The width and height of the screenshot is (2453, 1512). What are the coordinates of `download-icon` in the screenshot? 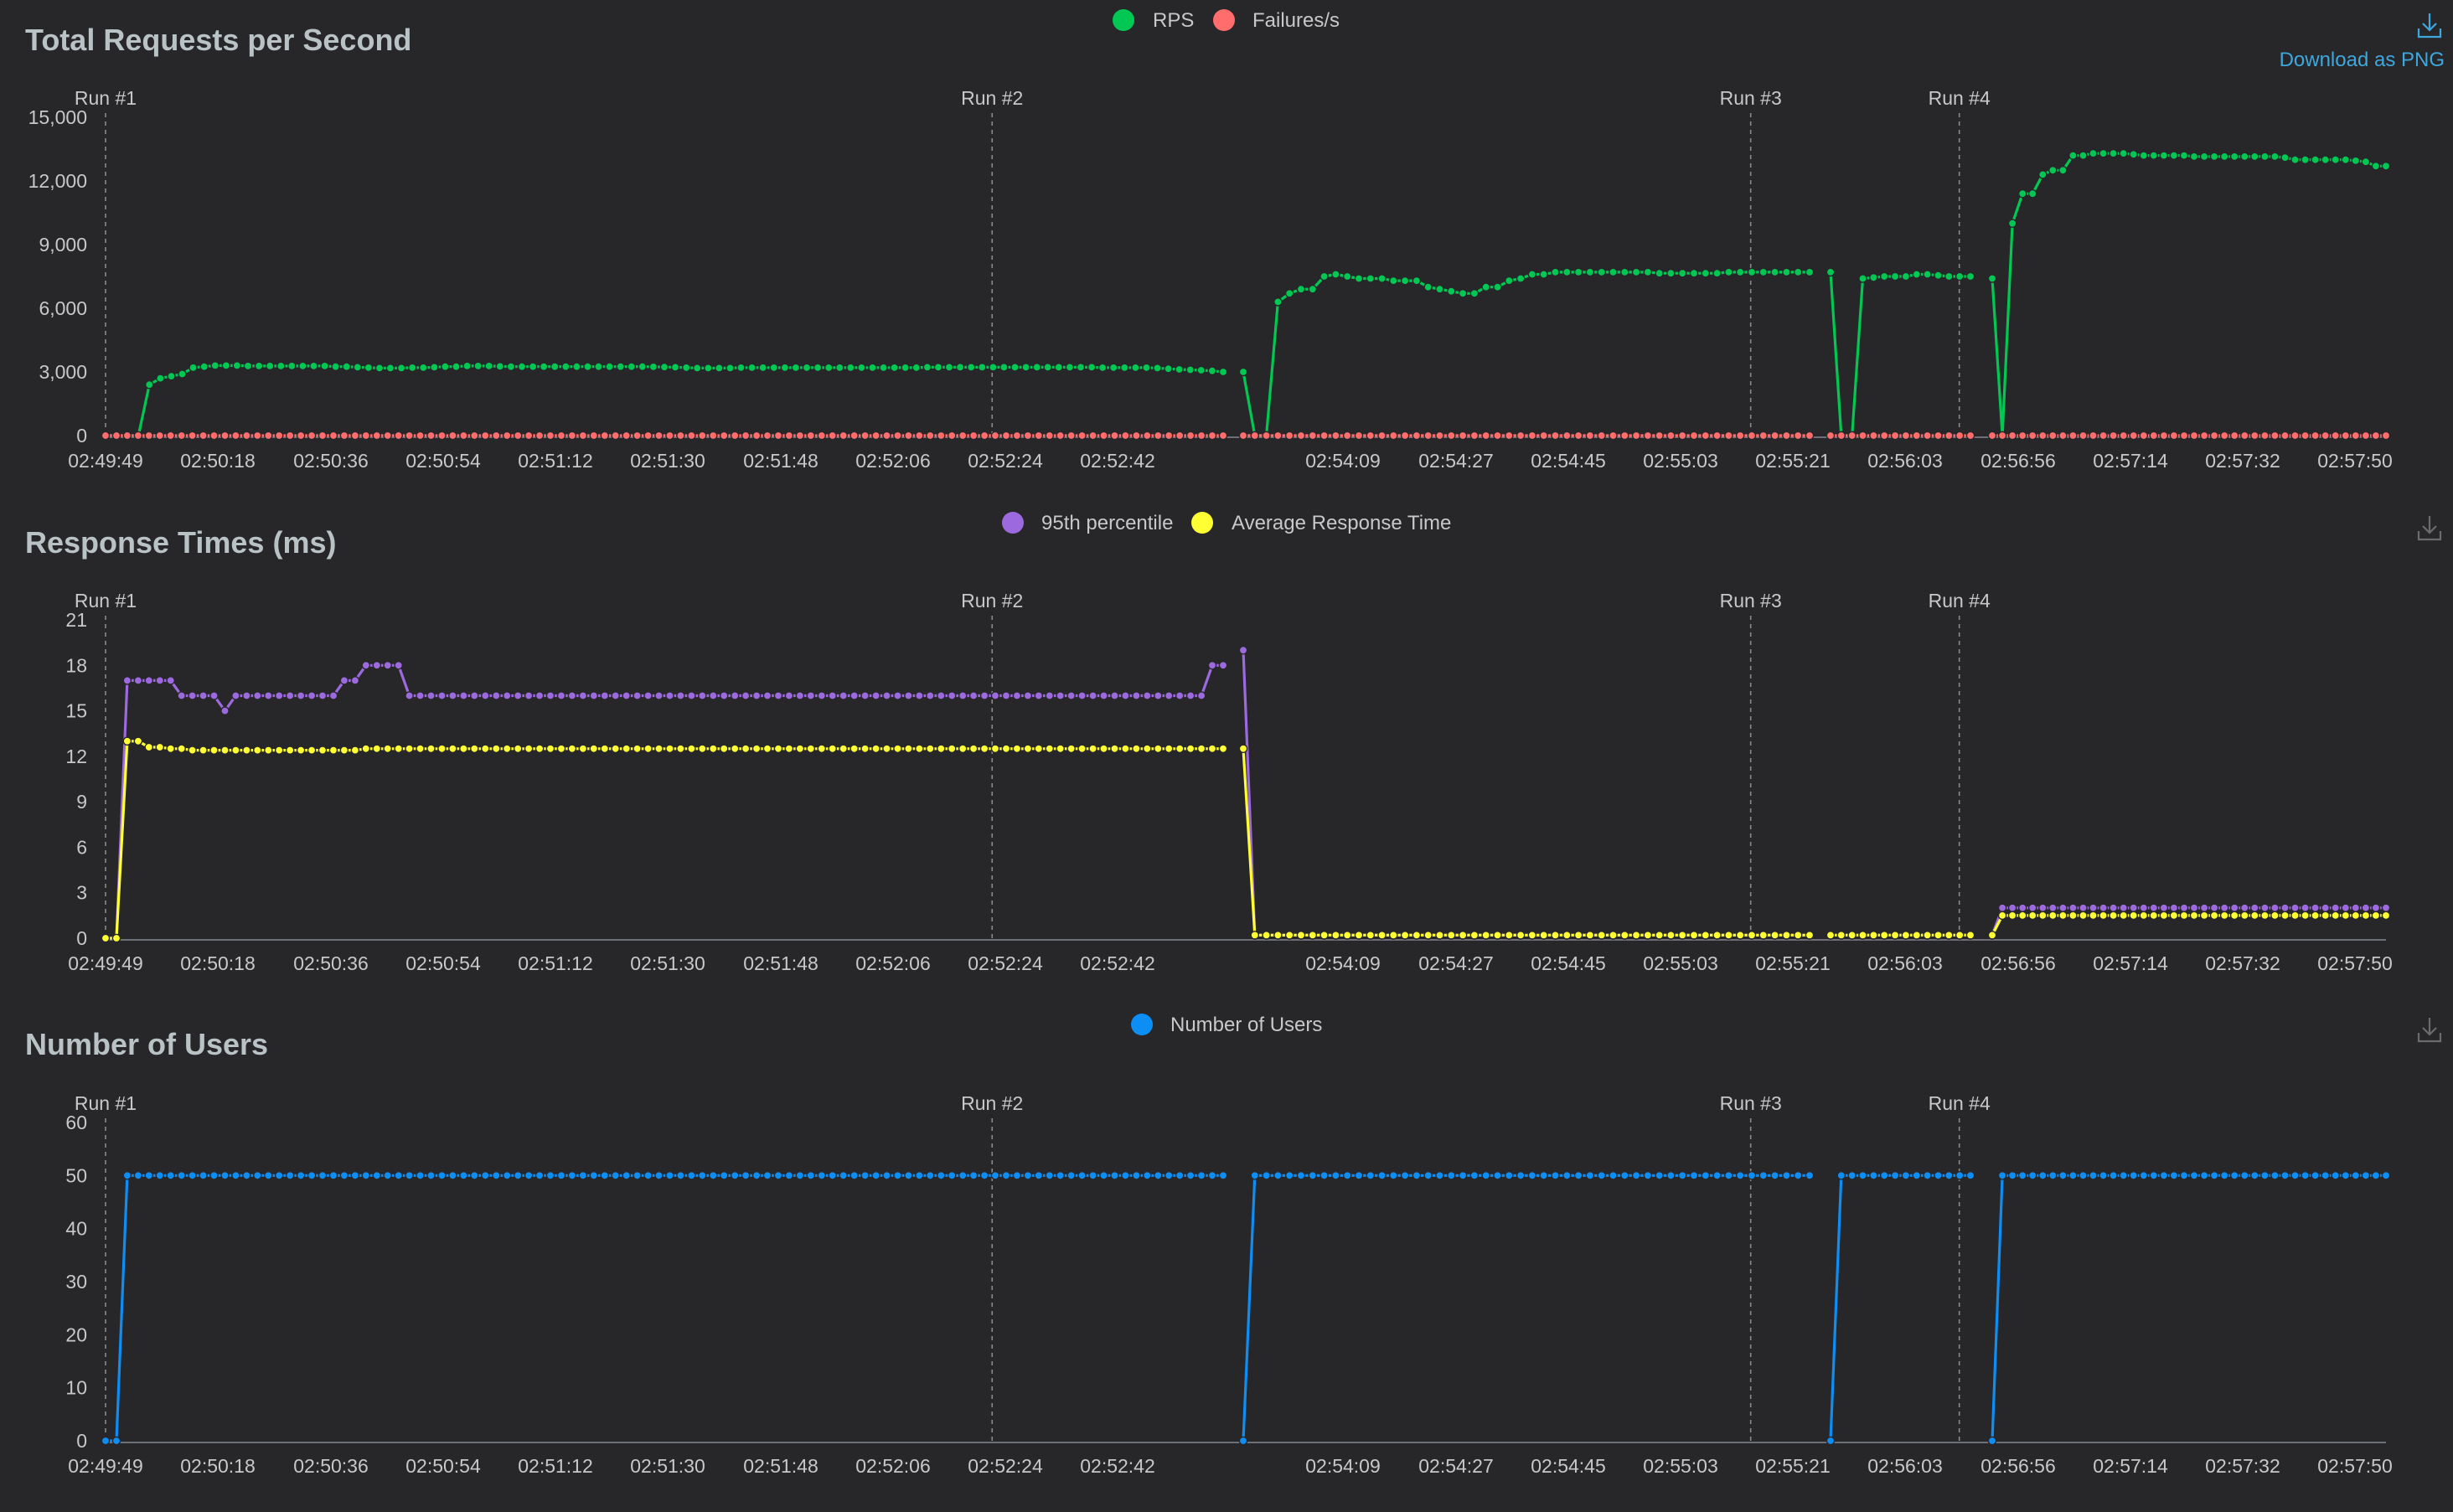 It's located at (2429, 26).